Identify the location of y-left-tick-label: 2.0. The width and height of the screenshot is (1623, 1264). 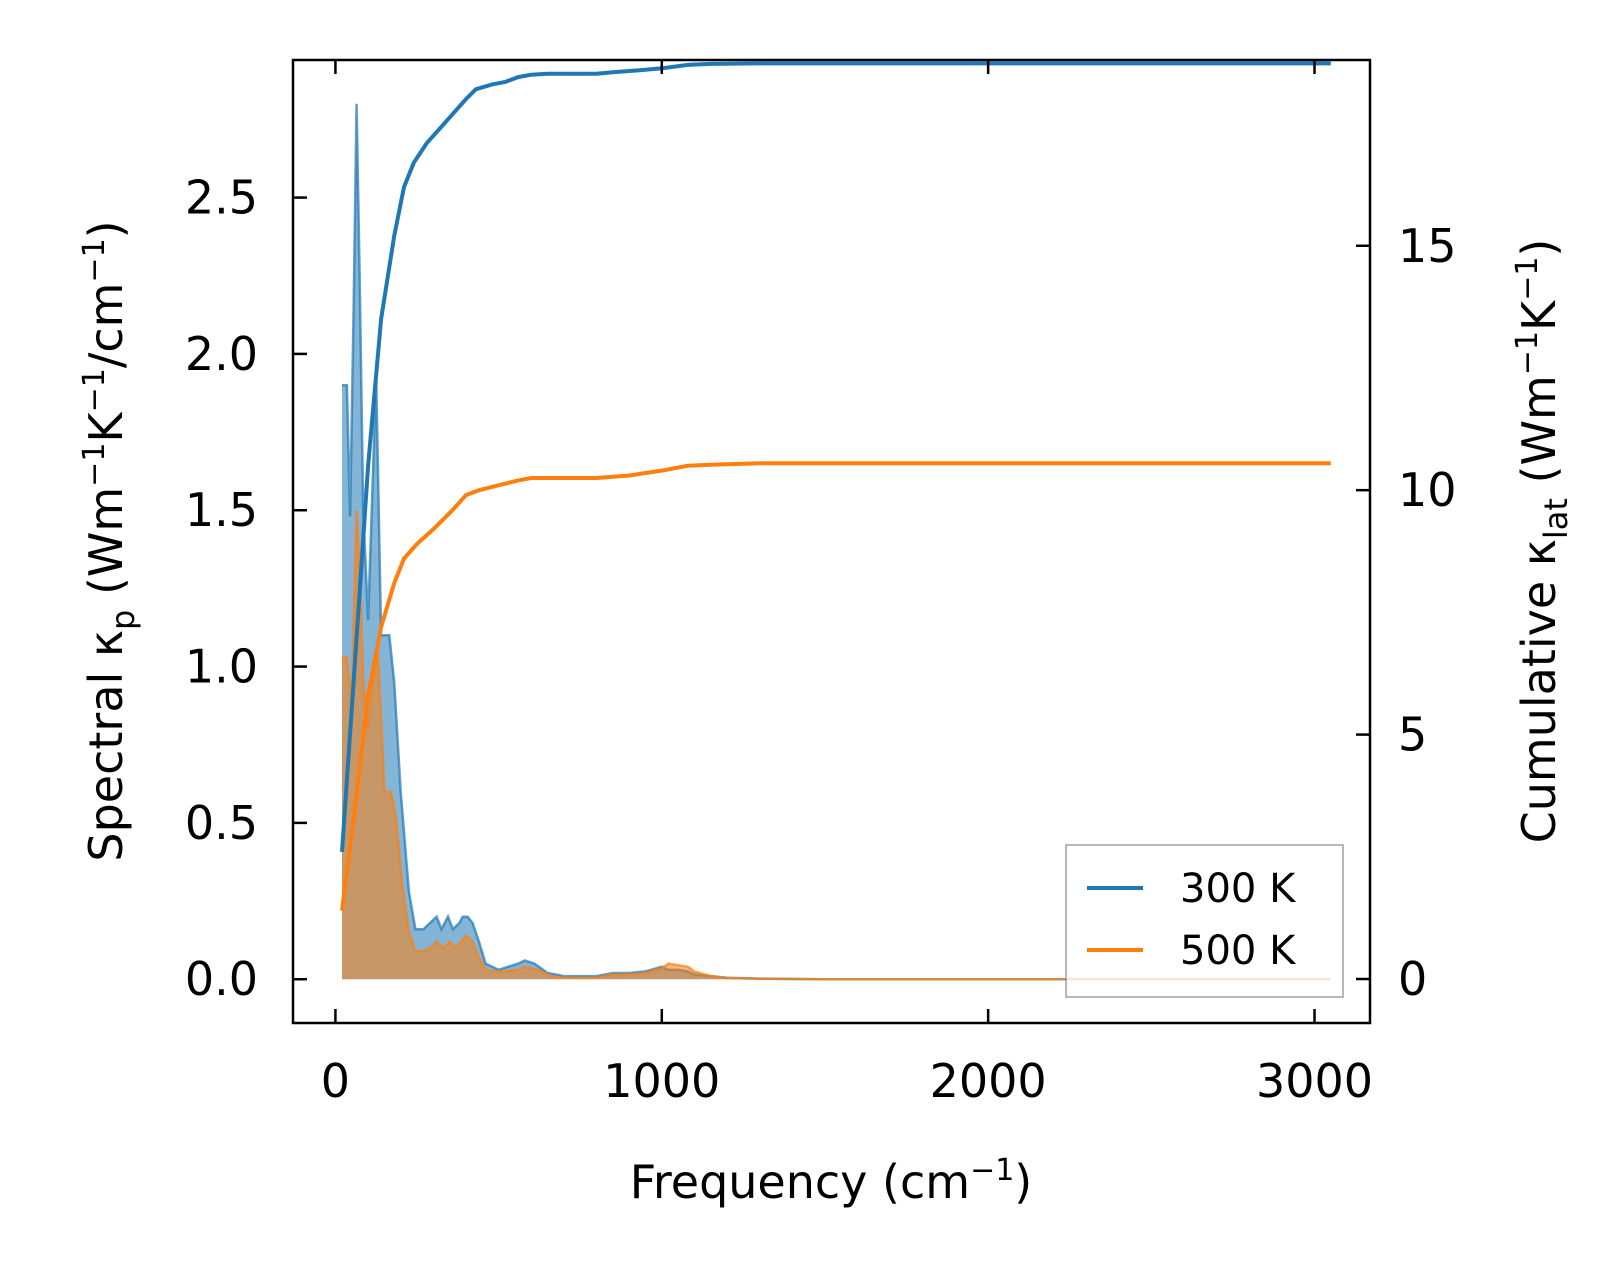
(221, 354).